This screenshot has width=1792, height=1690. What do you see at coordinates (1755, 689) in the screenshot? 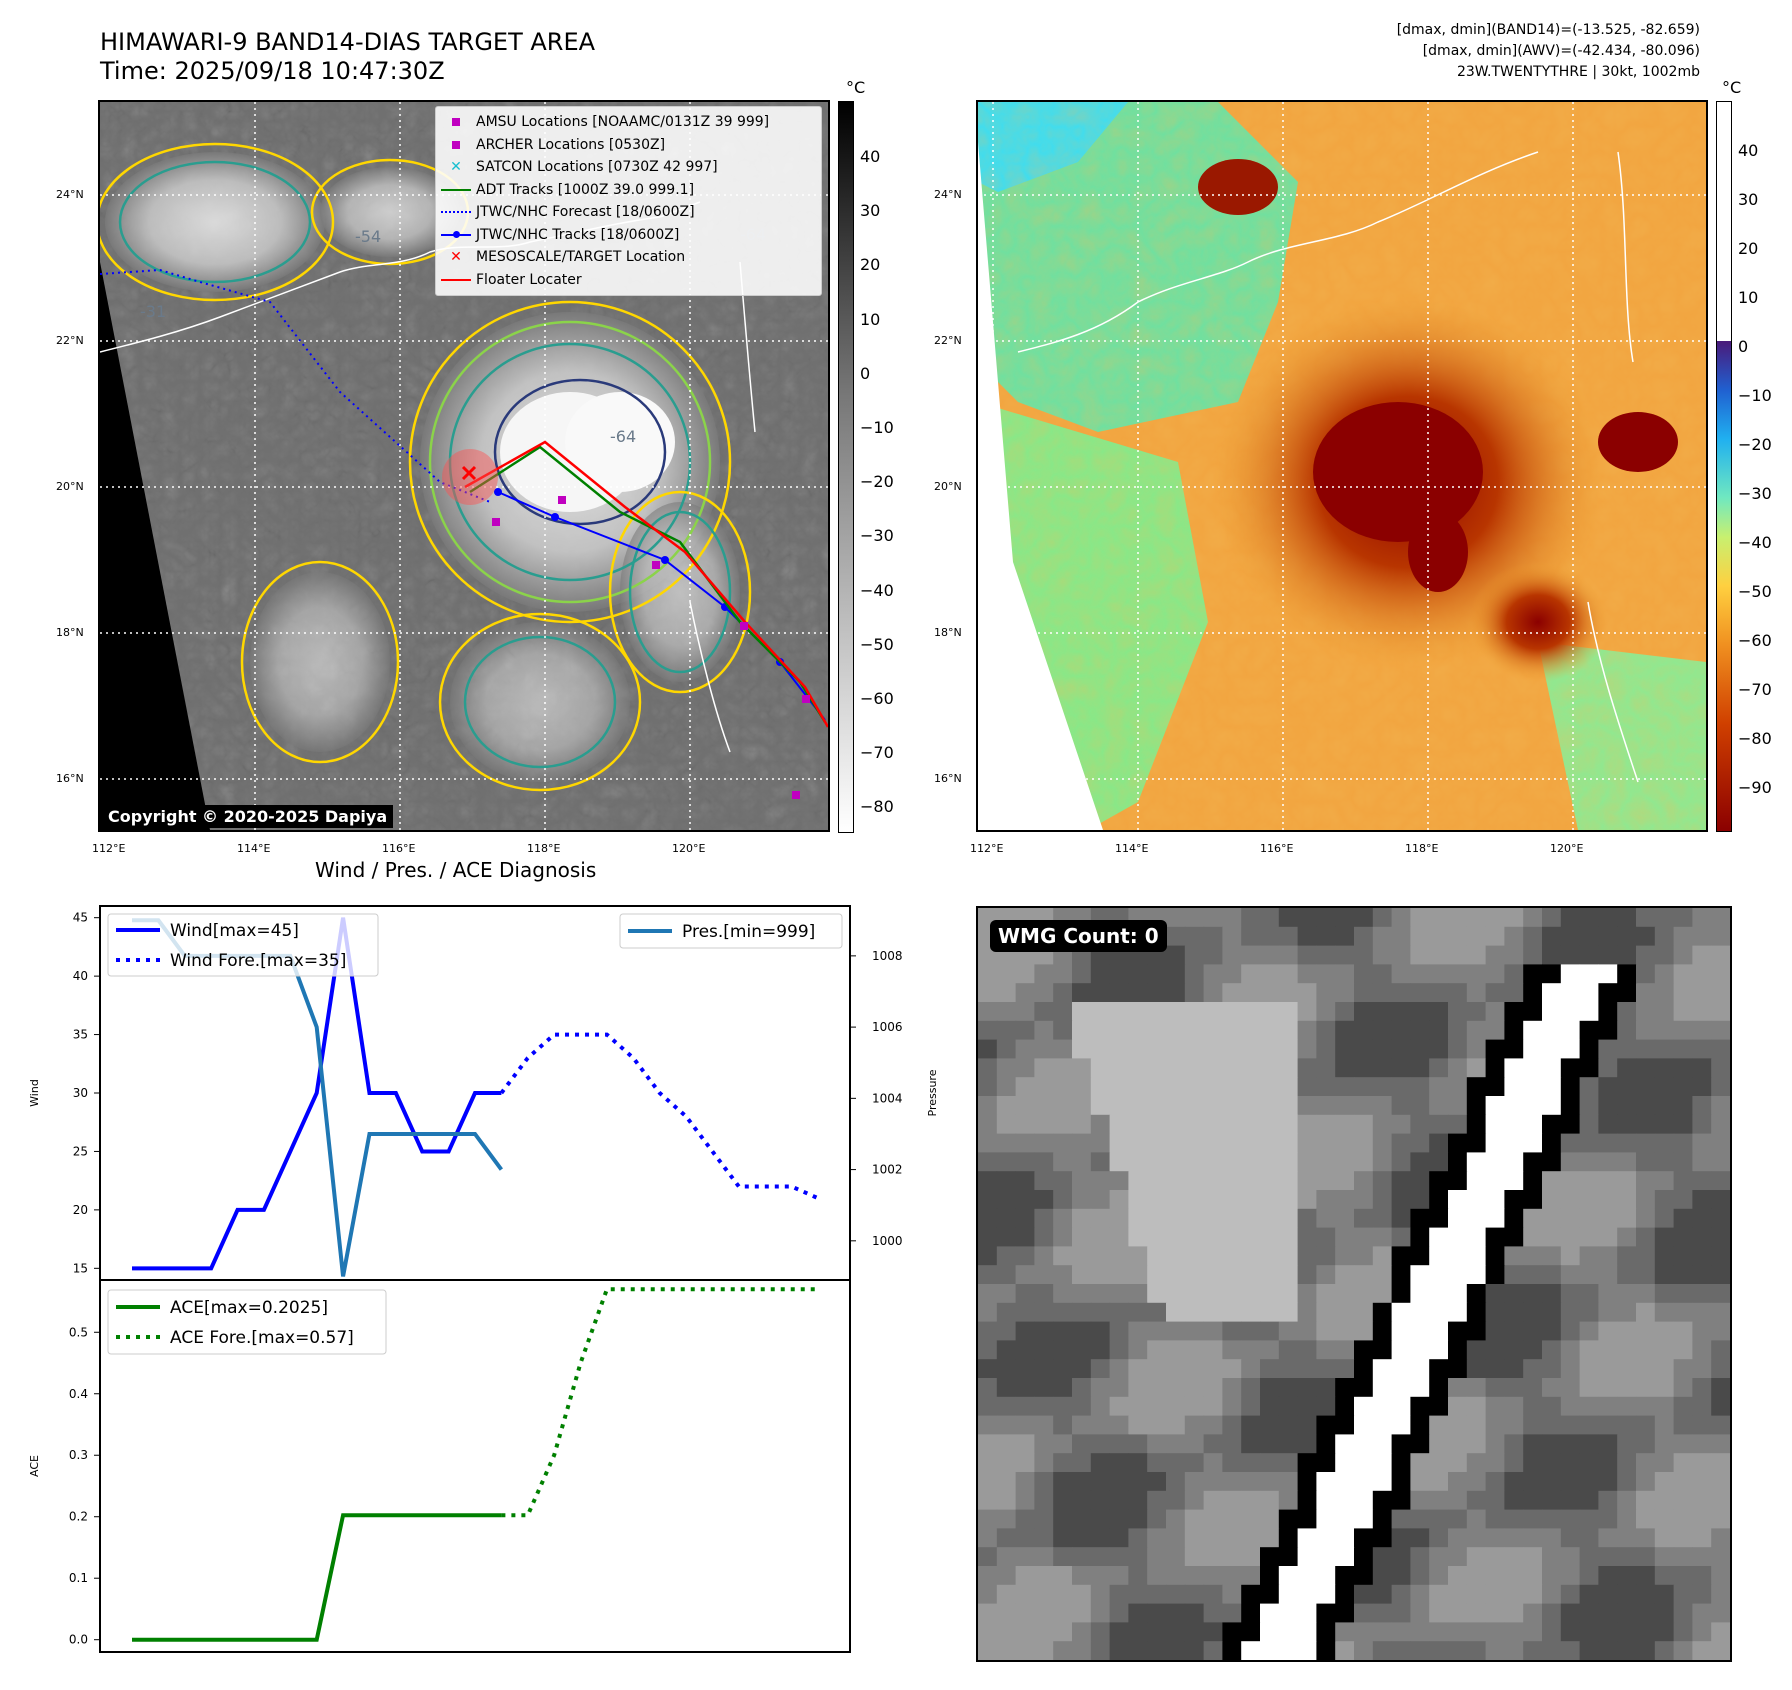
I see `colorbar-tick-label: −70` at bounding box center [1755, 689].